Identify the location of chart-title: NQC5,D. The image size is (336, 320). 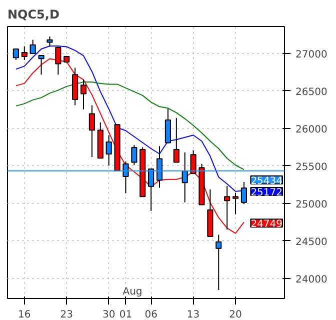
(34, 15).